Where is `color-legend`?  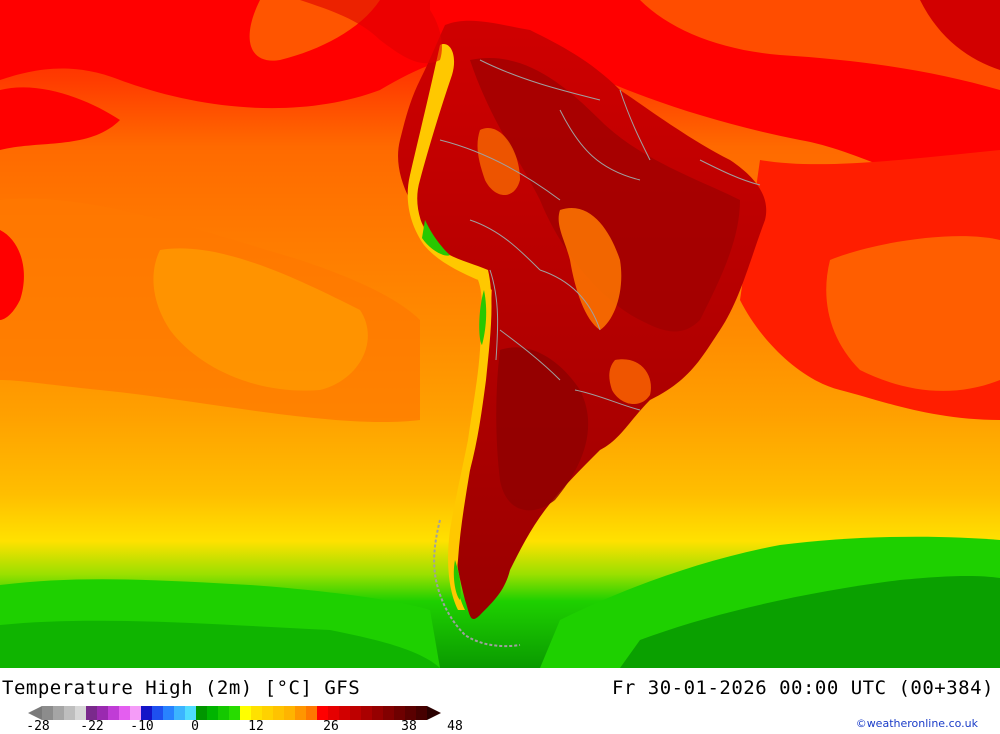 color-legend is located at coordinates (234, 713).